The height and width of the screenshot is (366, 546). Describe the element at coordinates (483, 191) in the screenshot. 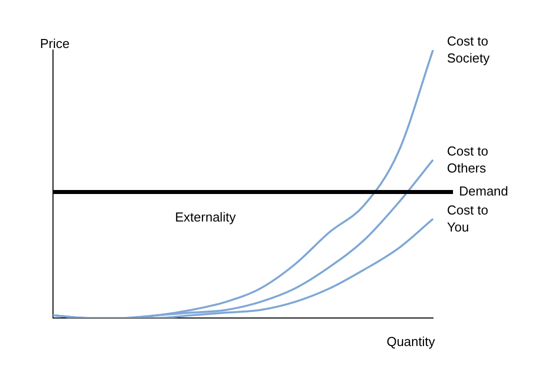

I see `ref-line-label: Demand` at that location.